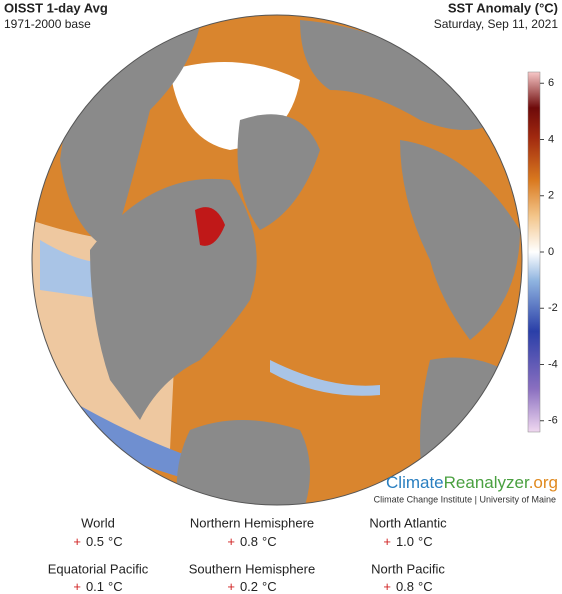  Describe the element at coordinates (487, 482) in the screenshot. I see `logo-part: Reanalyzer` at that location.